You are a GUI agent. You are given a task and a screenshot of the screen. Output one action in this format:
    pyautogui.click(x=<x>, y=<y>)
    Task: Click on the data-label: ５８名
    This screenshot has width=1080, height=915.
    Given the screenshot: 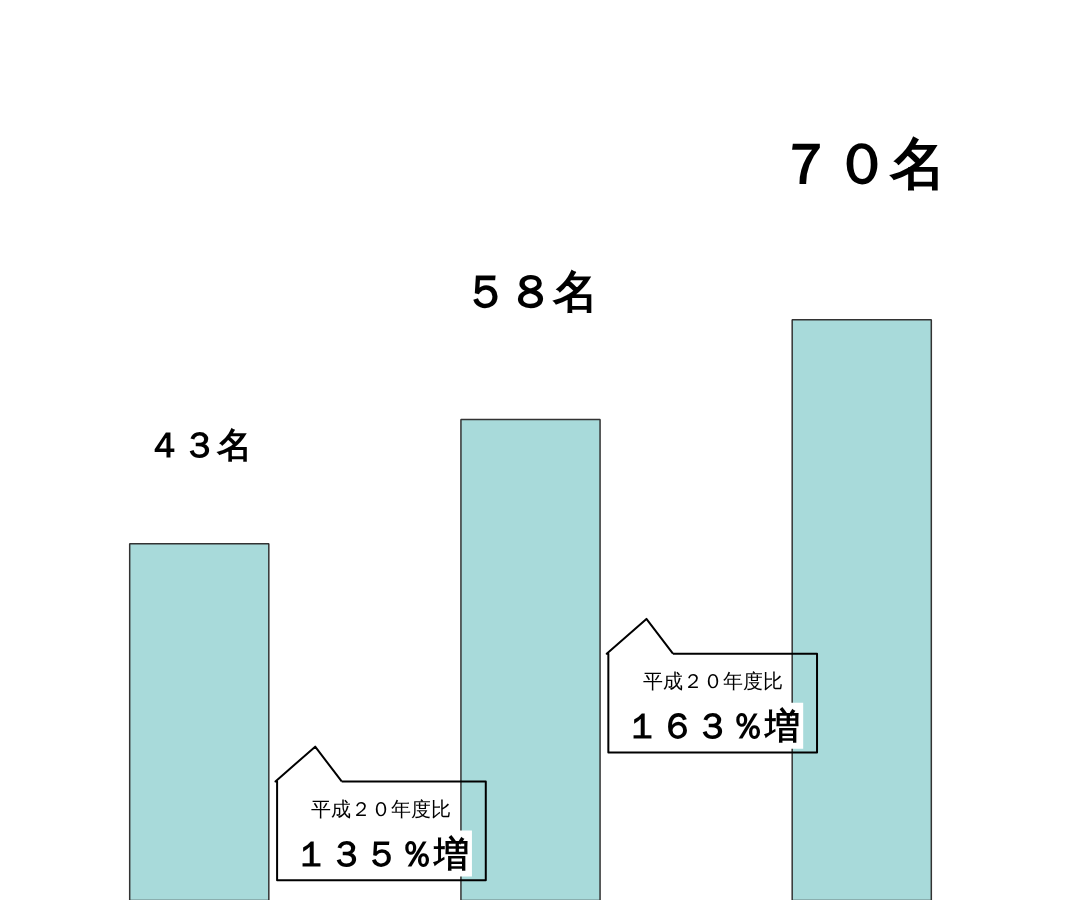 What is the action you would take?
    pyautogui.click(x=530, y=292)
    